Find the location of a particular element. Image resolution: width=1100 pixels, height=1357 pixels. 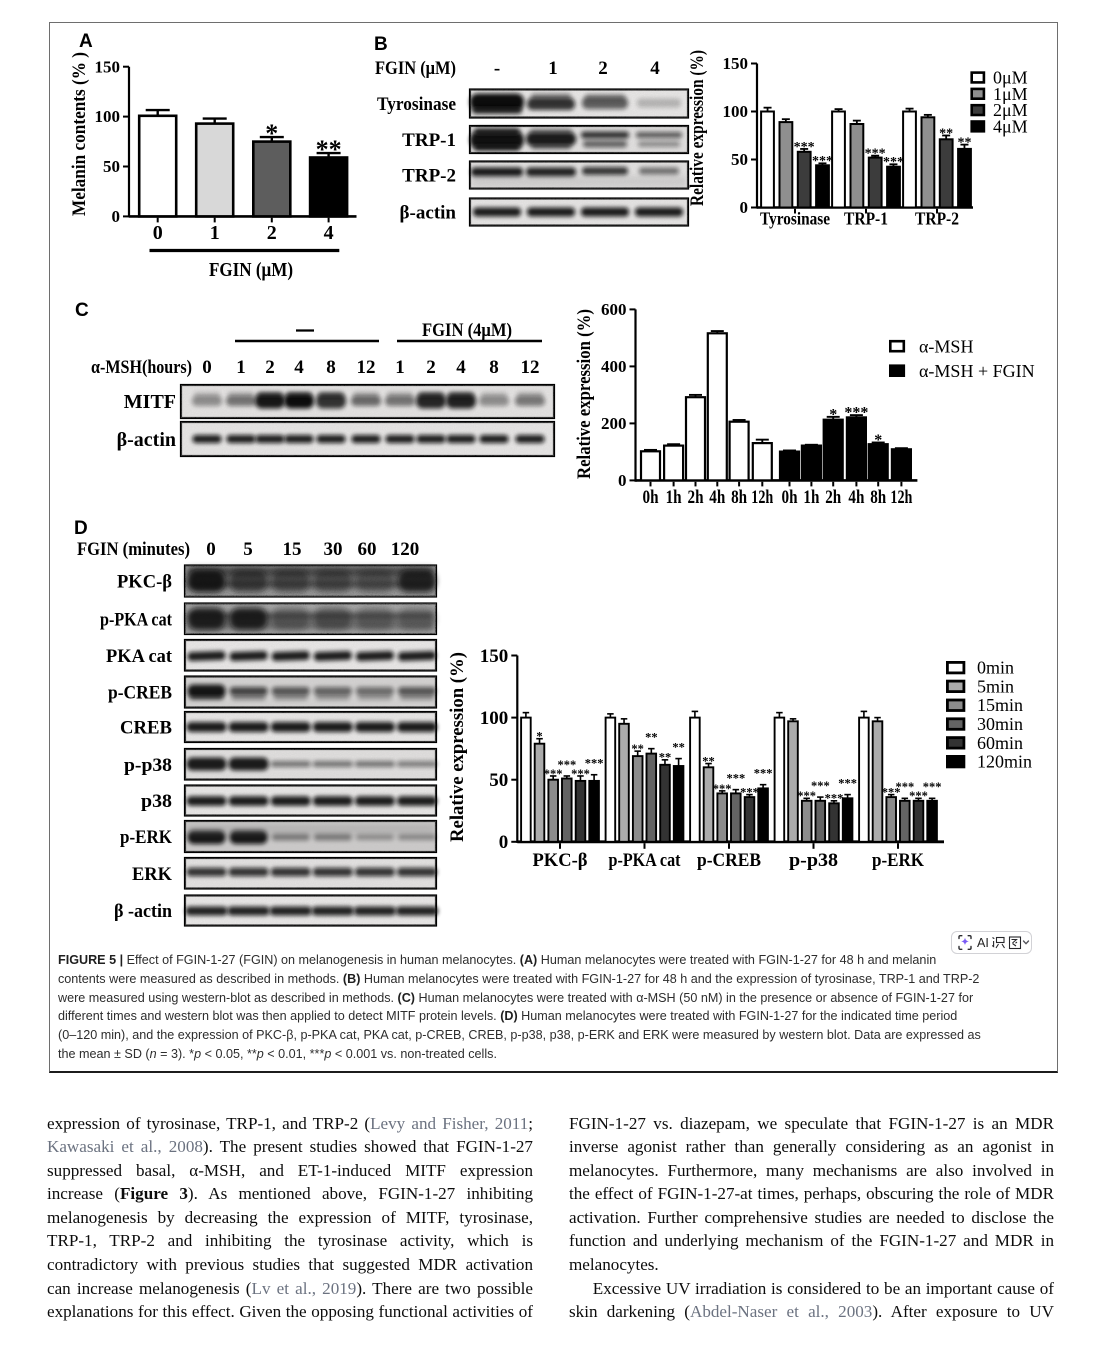

svg-text: Melanin contents (% ) is located at coordinates (79, 134).